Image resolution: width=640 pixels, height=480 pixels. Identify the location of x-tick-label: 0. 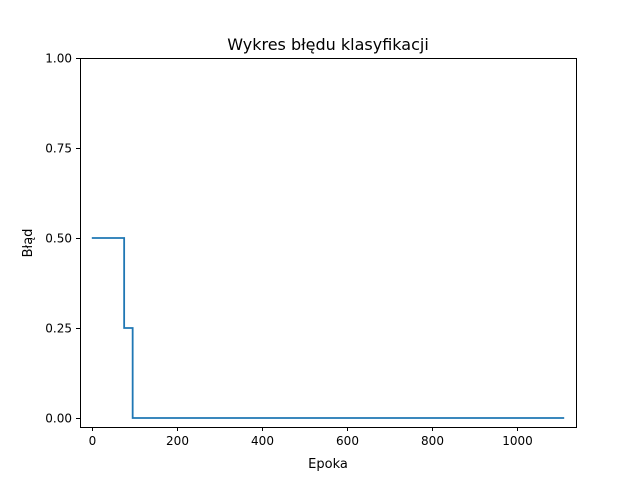
(93, 441).